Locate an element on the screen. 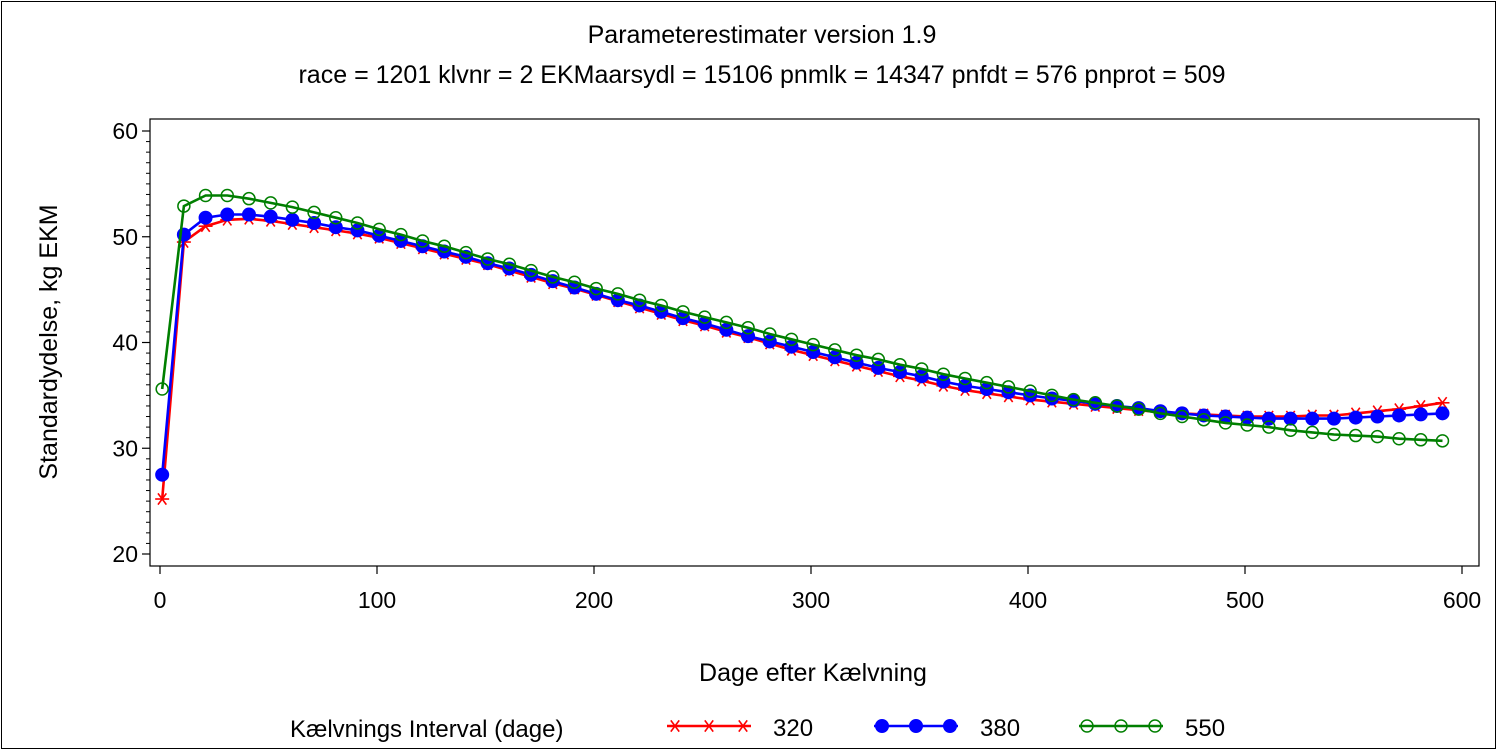  y-tick-label: 40 is located at coordinates (125, 343).